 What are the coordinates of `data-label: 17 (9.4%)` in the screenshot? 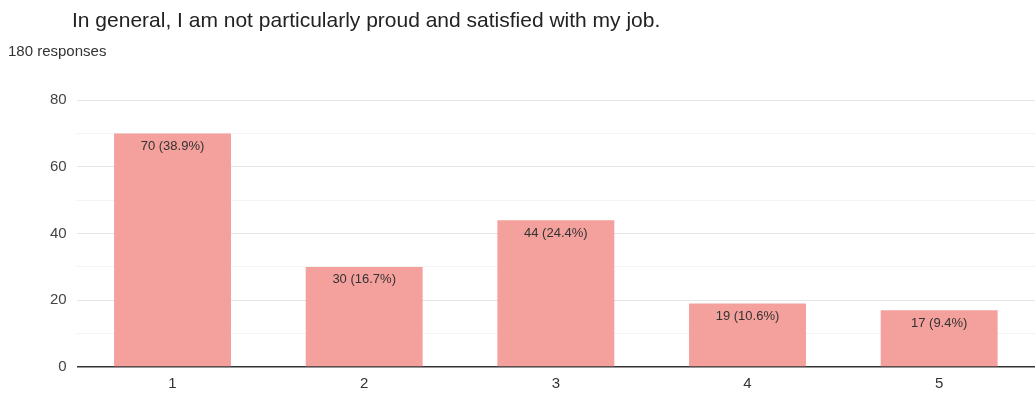 It's located at (939, 322).